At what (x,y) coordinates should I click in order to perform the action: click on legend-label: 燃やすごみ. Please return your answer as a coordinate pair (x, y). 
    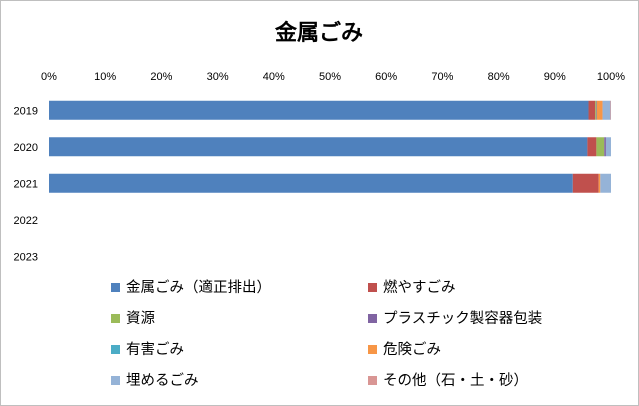
    Looking at the image, I should click on (419, 287).